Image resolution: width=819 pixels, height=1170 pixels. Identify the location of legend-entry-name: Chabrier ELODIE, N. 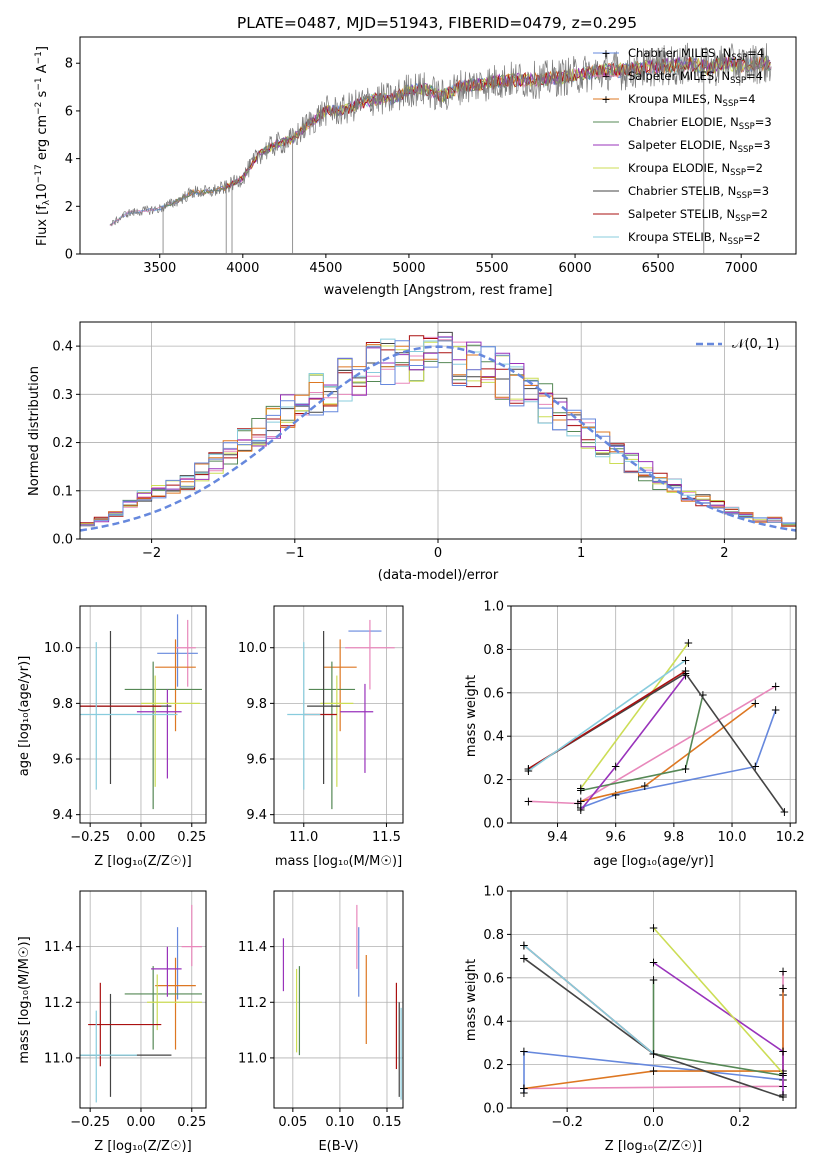
(683, 122).